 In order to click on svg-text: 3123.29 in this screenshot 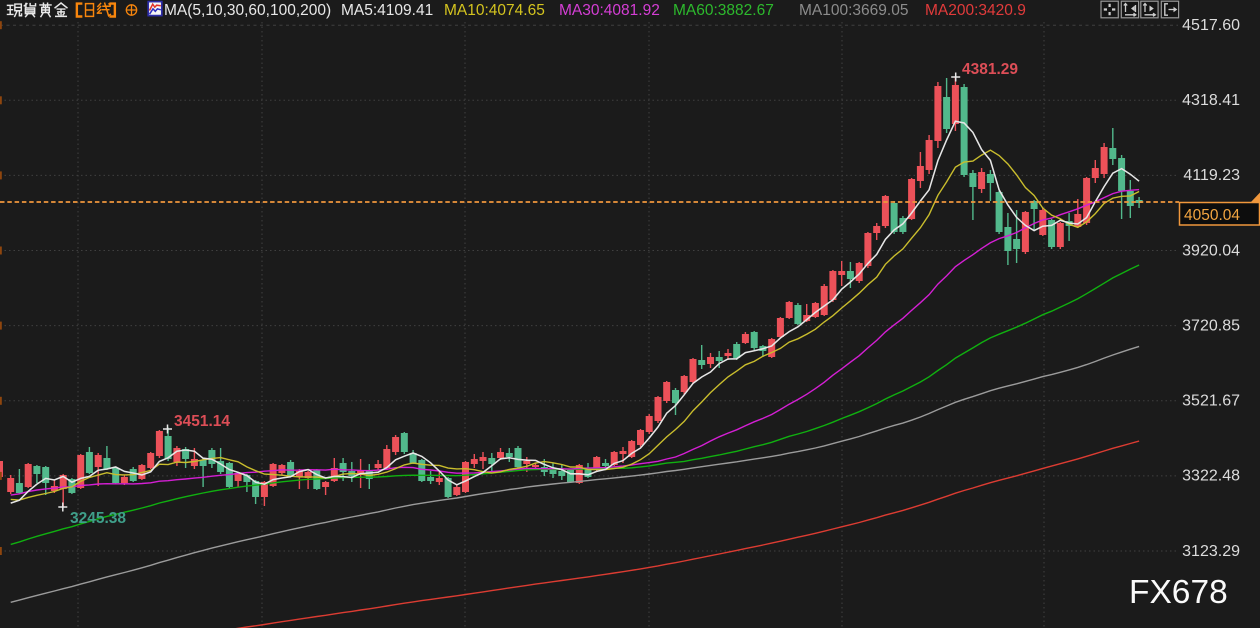, I will do `click(1211, 551)`.